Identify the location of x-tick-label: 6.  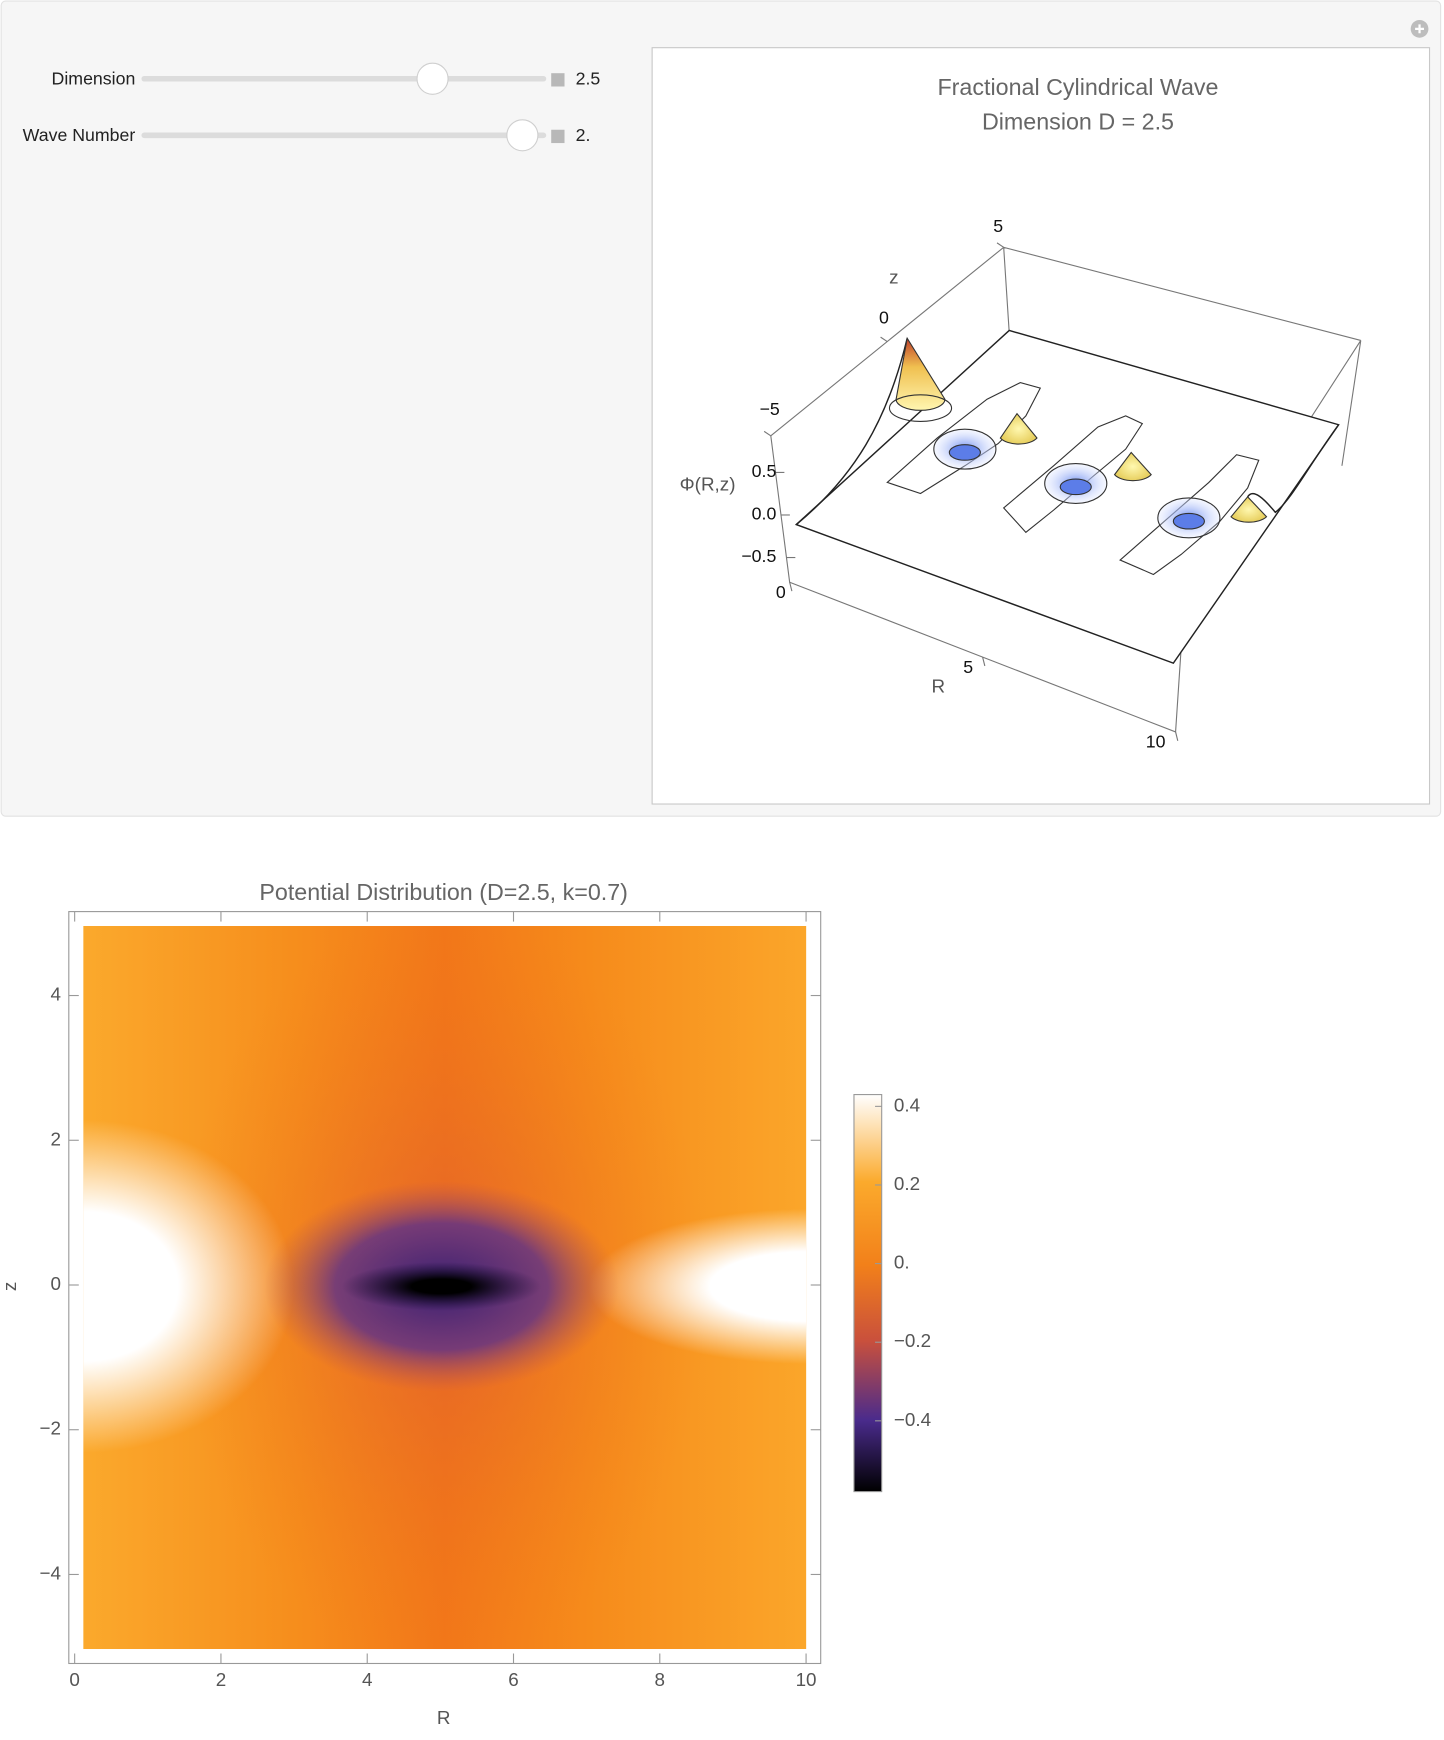
(513, 1679).